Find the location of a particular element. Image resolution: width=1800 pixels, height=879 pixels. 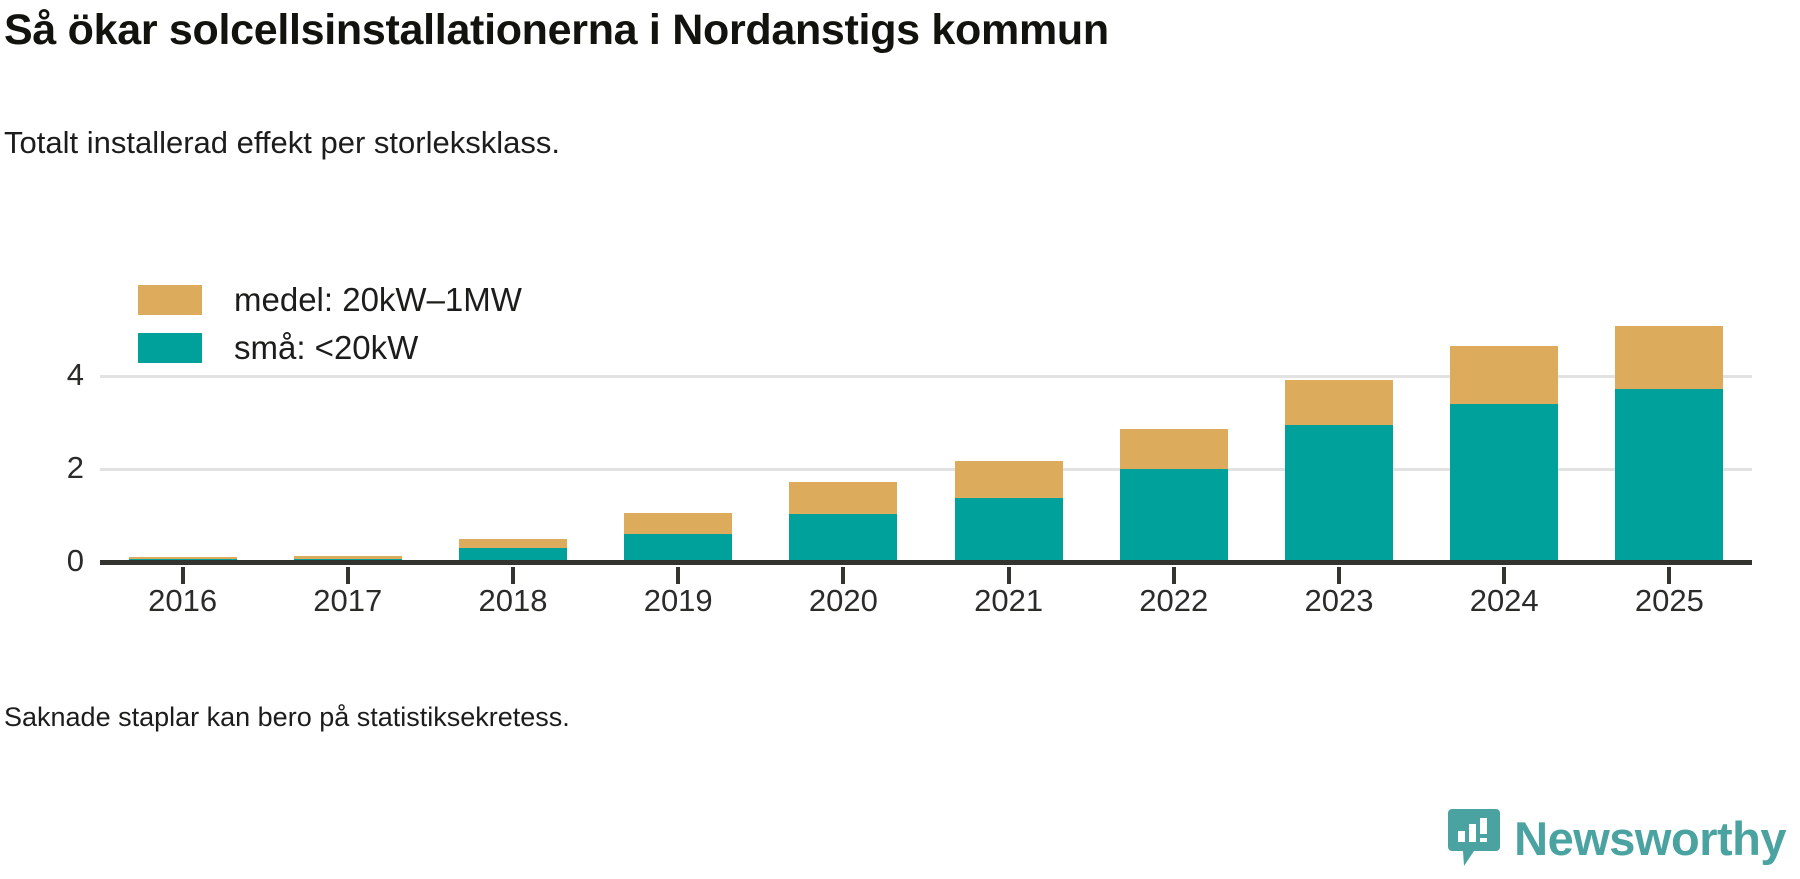

legend-item-medium: medel: 20kW–1MW is located at coordinates (330, 300).